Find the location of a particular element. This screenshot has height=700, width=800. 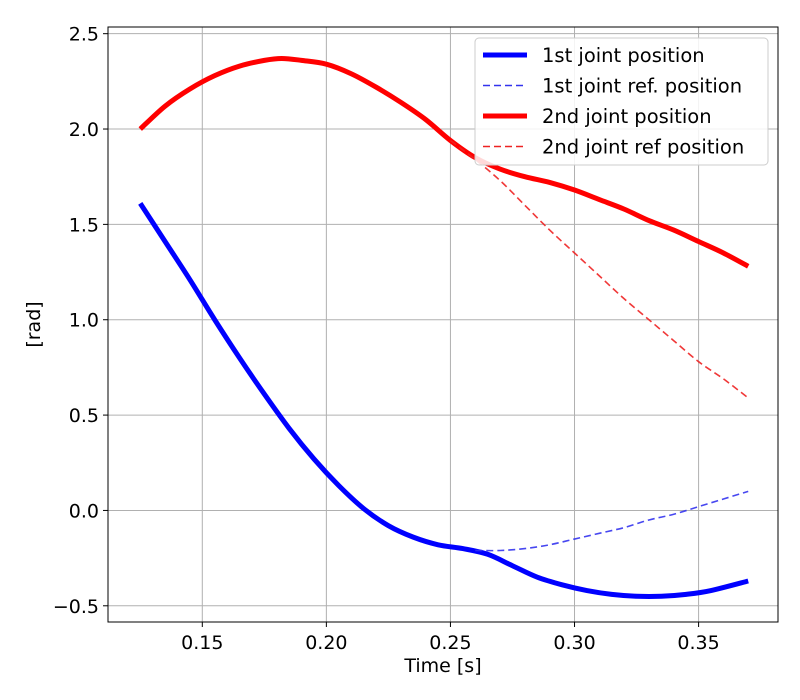

legend-label: 1st joint position is located at coordinates (623, 55).